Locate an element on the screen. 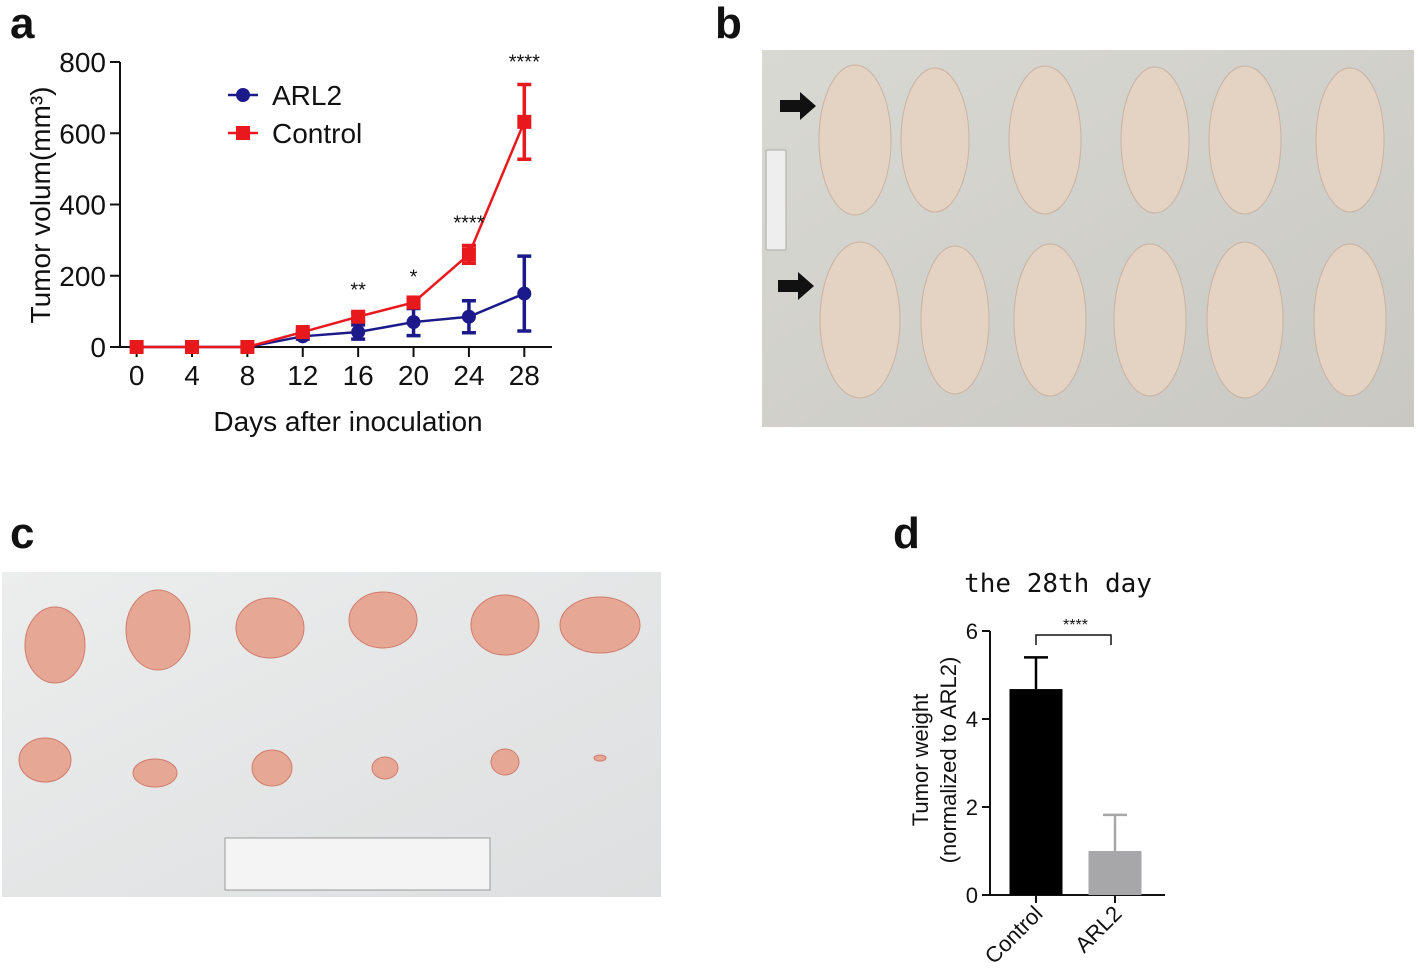 This screenshot has width=1418, height=974. y-tick-label: 800 is located at coordinates (82, 62).